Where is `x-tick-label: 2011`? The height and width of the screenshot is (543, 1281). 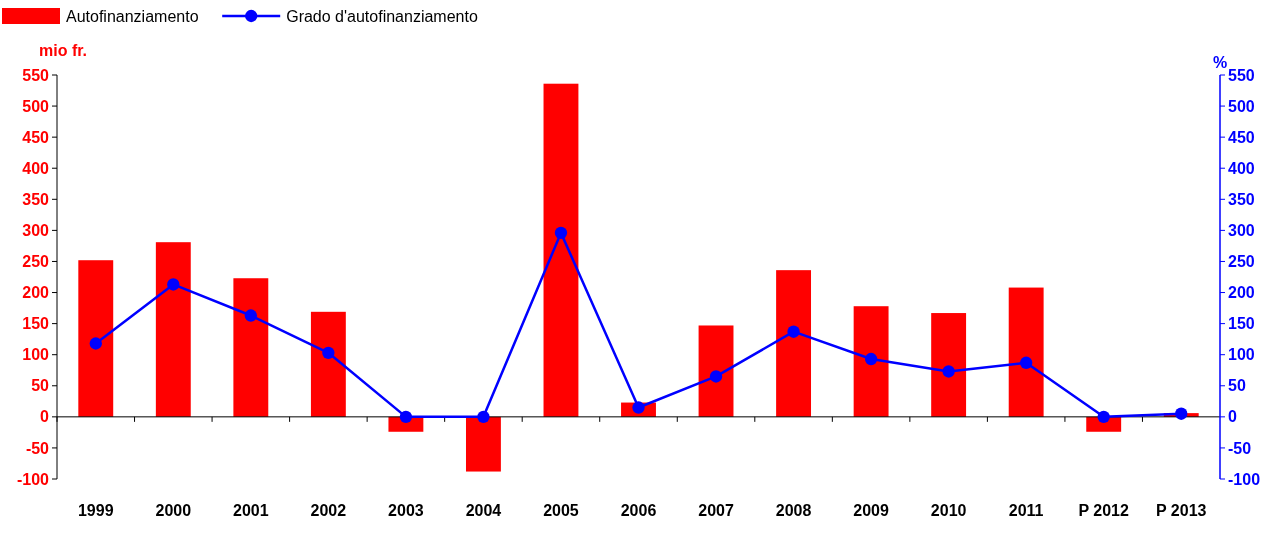 x-tick-label: 2011 is located at coordinates (1026, 510).